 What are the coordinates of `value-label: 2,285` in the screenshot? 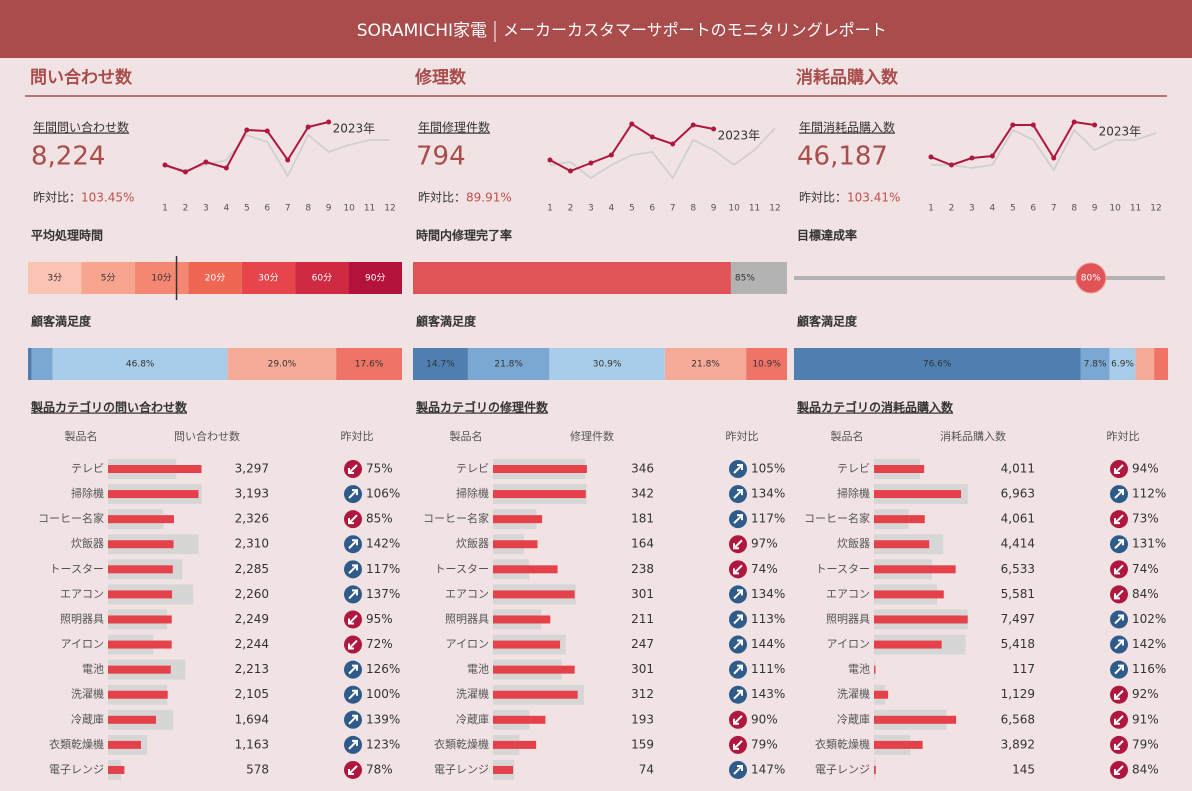 It's located at (252, 569).